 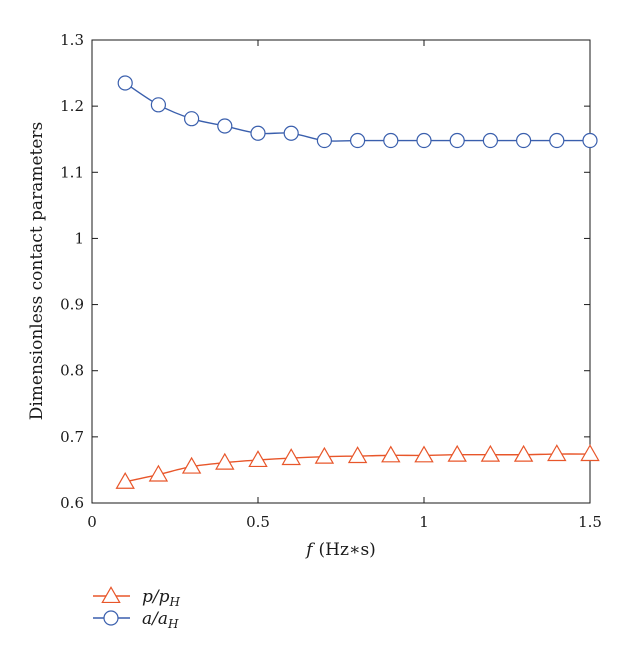 What do you see at coordinates (424, 522) in the screenshot?
I see `x-tick-label: 1` at bounding box center [424, 522].